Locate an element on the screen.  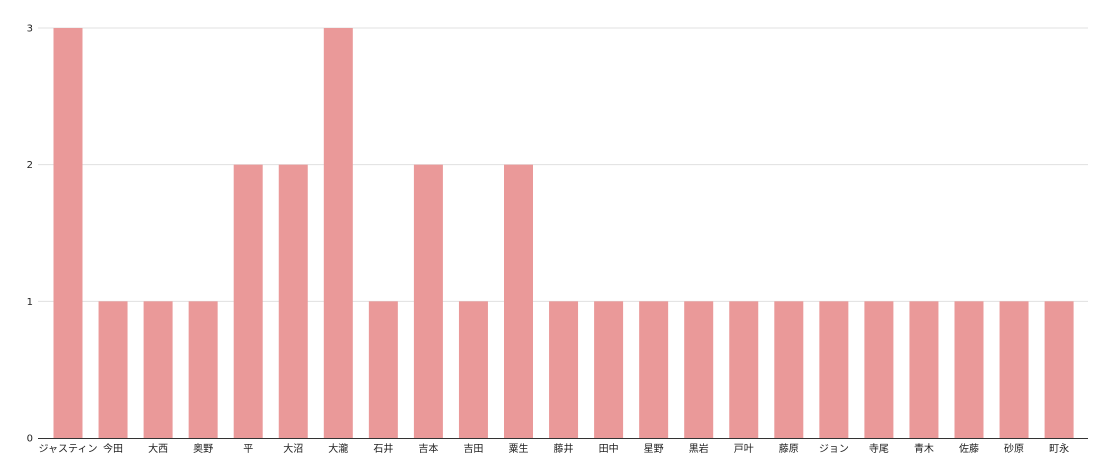
x-tick-label: 大瀧 is located at coordinates (338, 448).